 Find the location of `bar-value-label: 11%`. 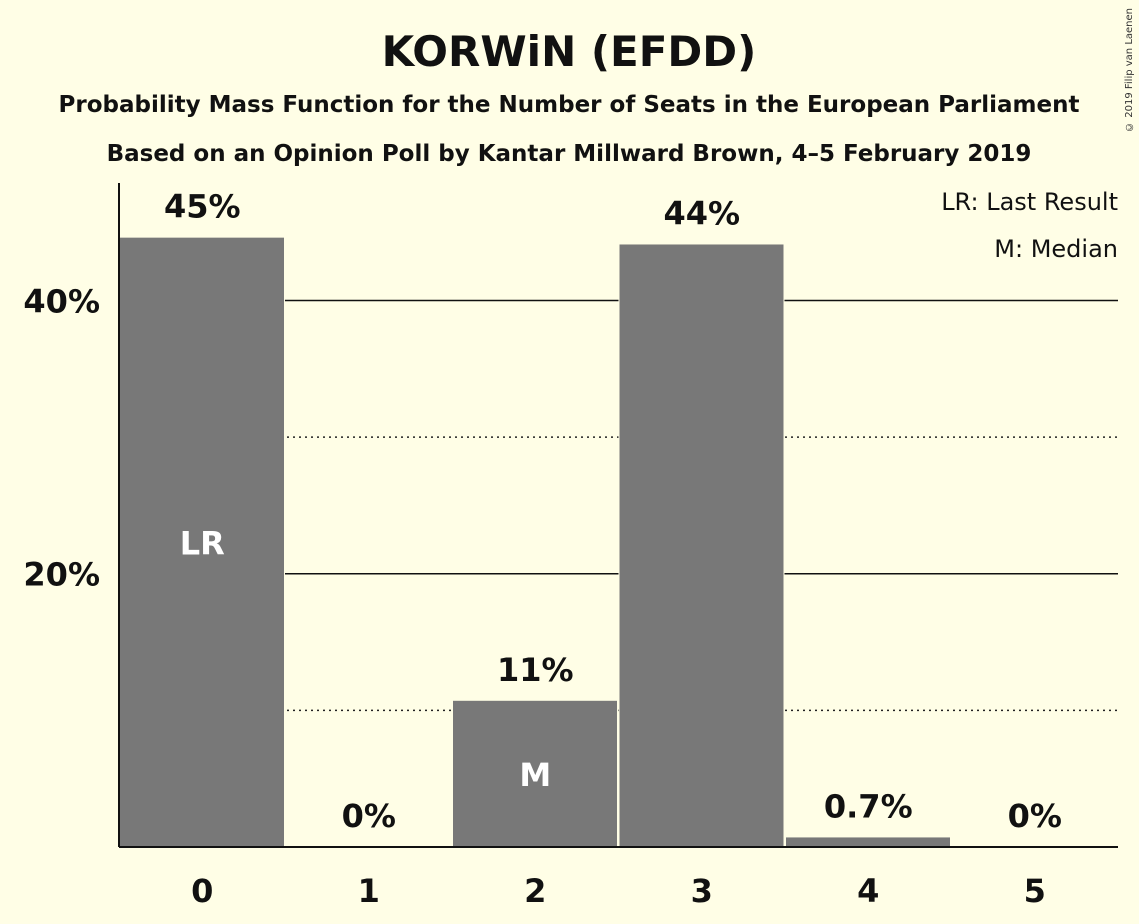

bar-value-label: 11% is located at coordinates (535, 670).